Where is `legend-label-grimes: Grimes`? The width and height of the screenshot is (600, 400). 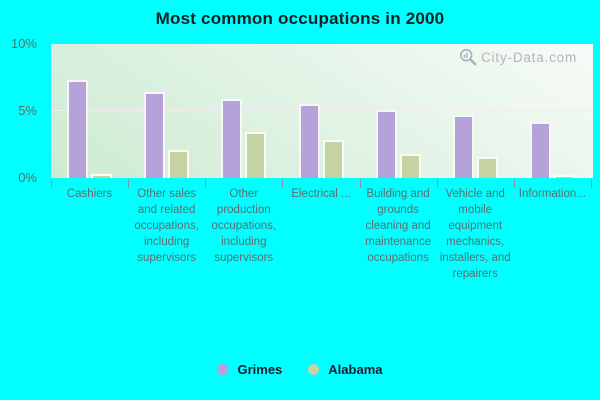
legend-label-grimes: Grimes is located at coordinates (260, 369).